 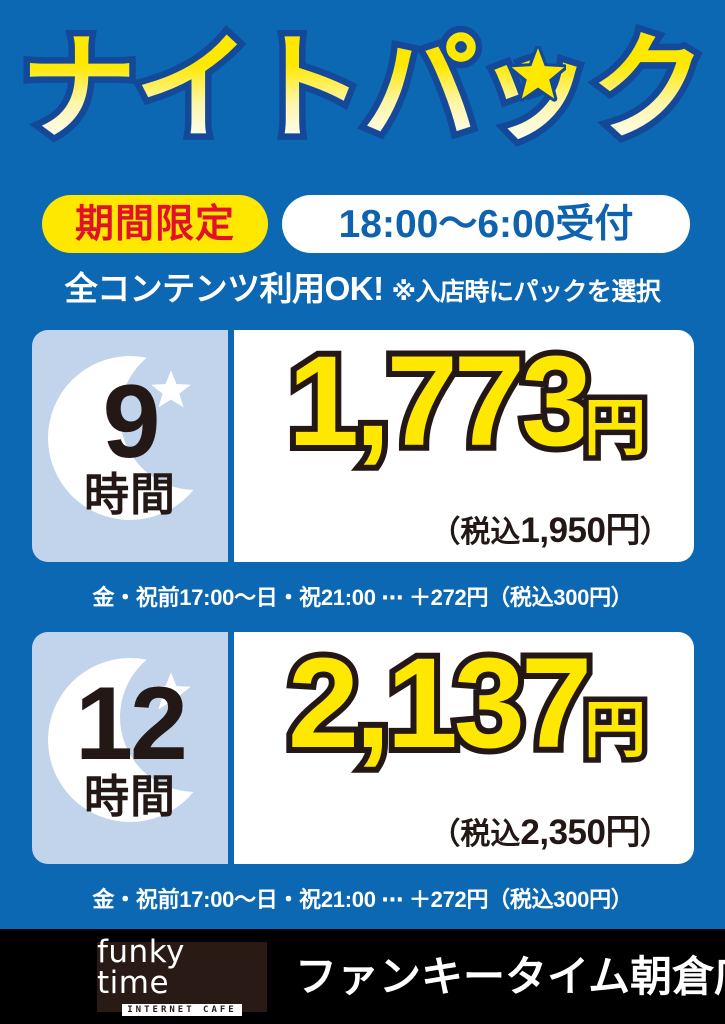 I want to click on price-value: 2,137, so click(x=440, y=703).